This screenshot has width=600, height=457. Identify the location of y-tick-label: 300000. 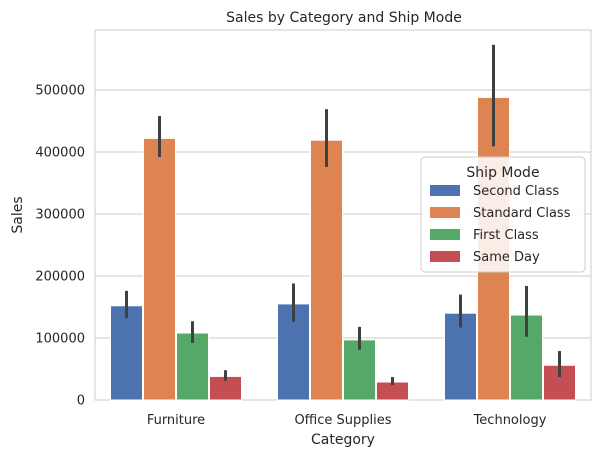
(60, 215).